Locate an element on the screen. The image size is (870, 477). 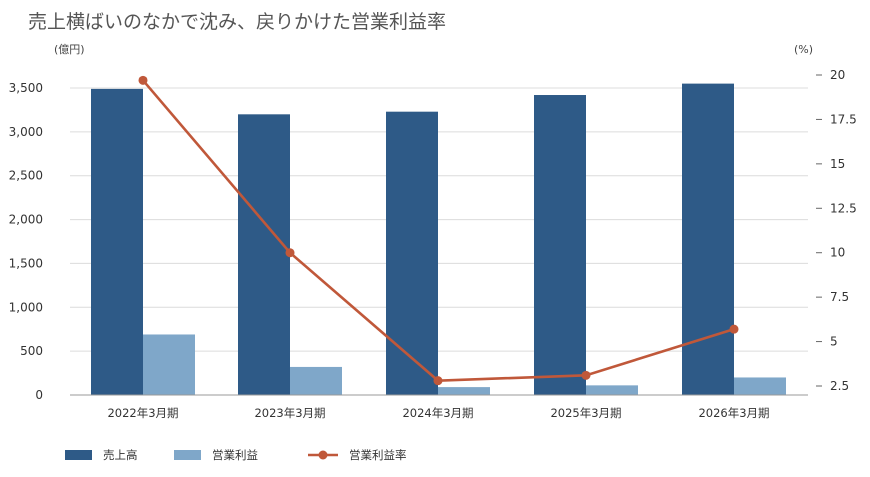
right-axis-unit: (%) is located at coordinates (803, 49).